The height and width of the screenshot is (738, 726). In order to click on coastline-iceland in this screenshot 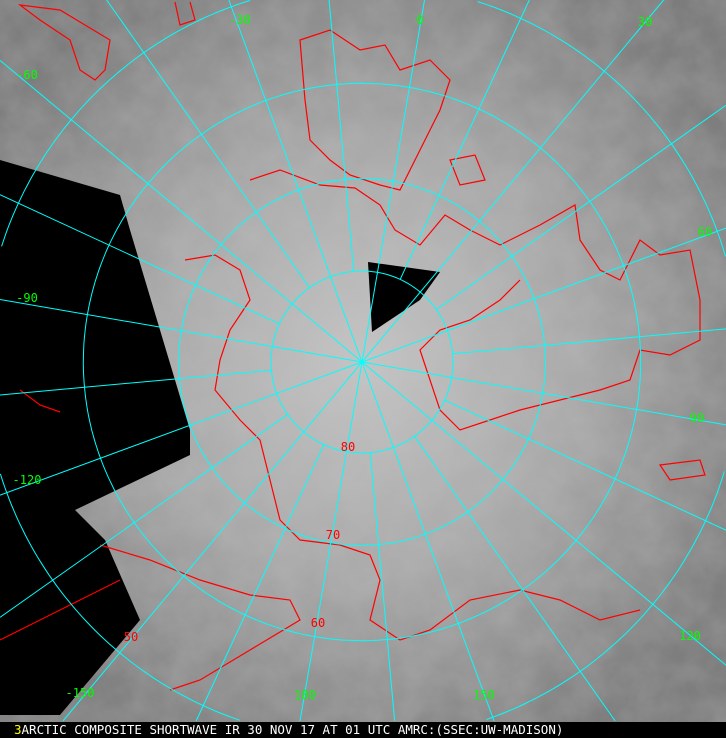, I will do `click(185, 13)`.